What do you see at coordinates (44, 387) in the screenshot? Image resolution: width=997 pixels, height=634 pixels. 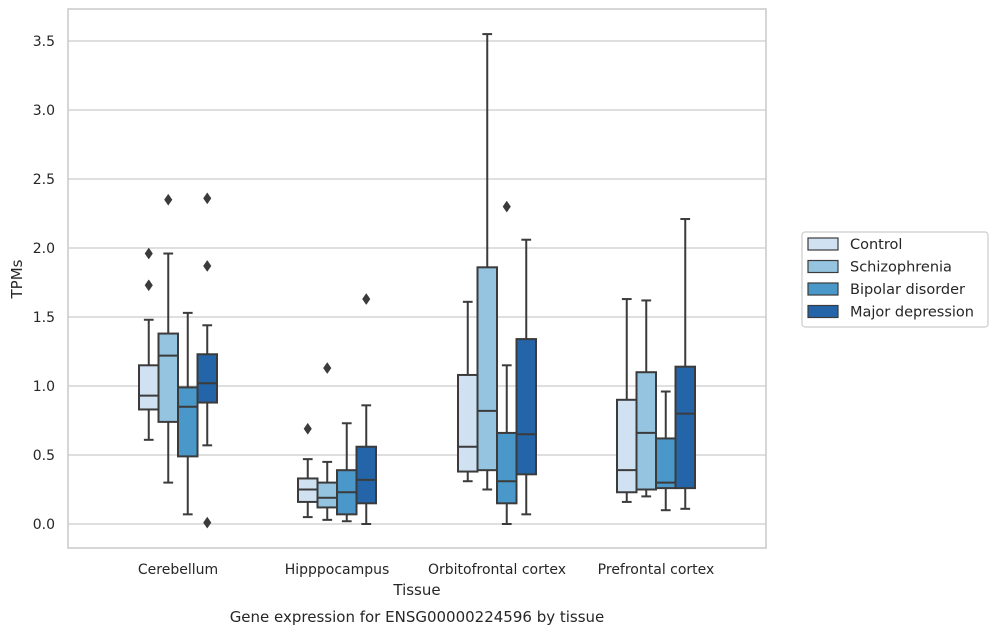 I see `y-tick-label: 1.0` at bounding box center [44, 387].